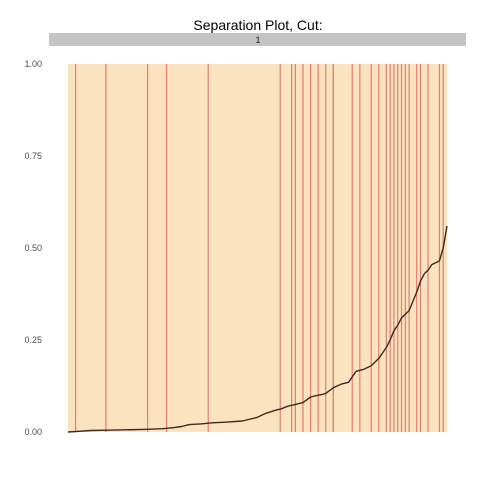 Image resolution: width=480 pixels, height=480 pixels. I want to click on facet-strip-label: 1, so click(257, 40).